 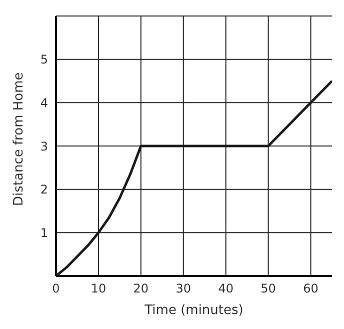 I want to click on x-axis-title: Time (minutes), so click(x=194, y=310).